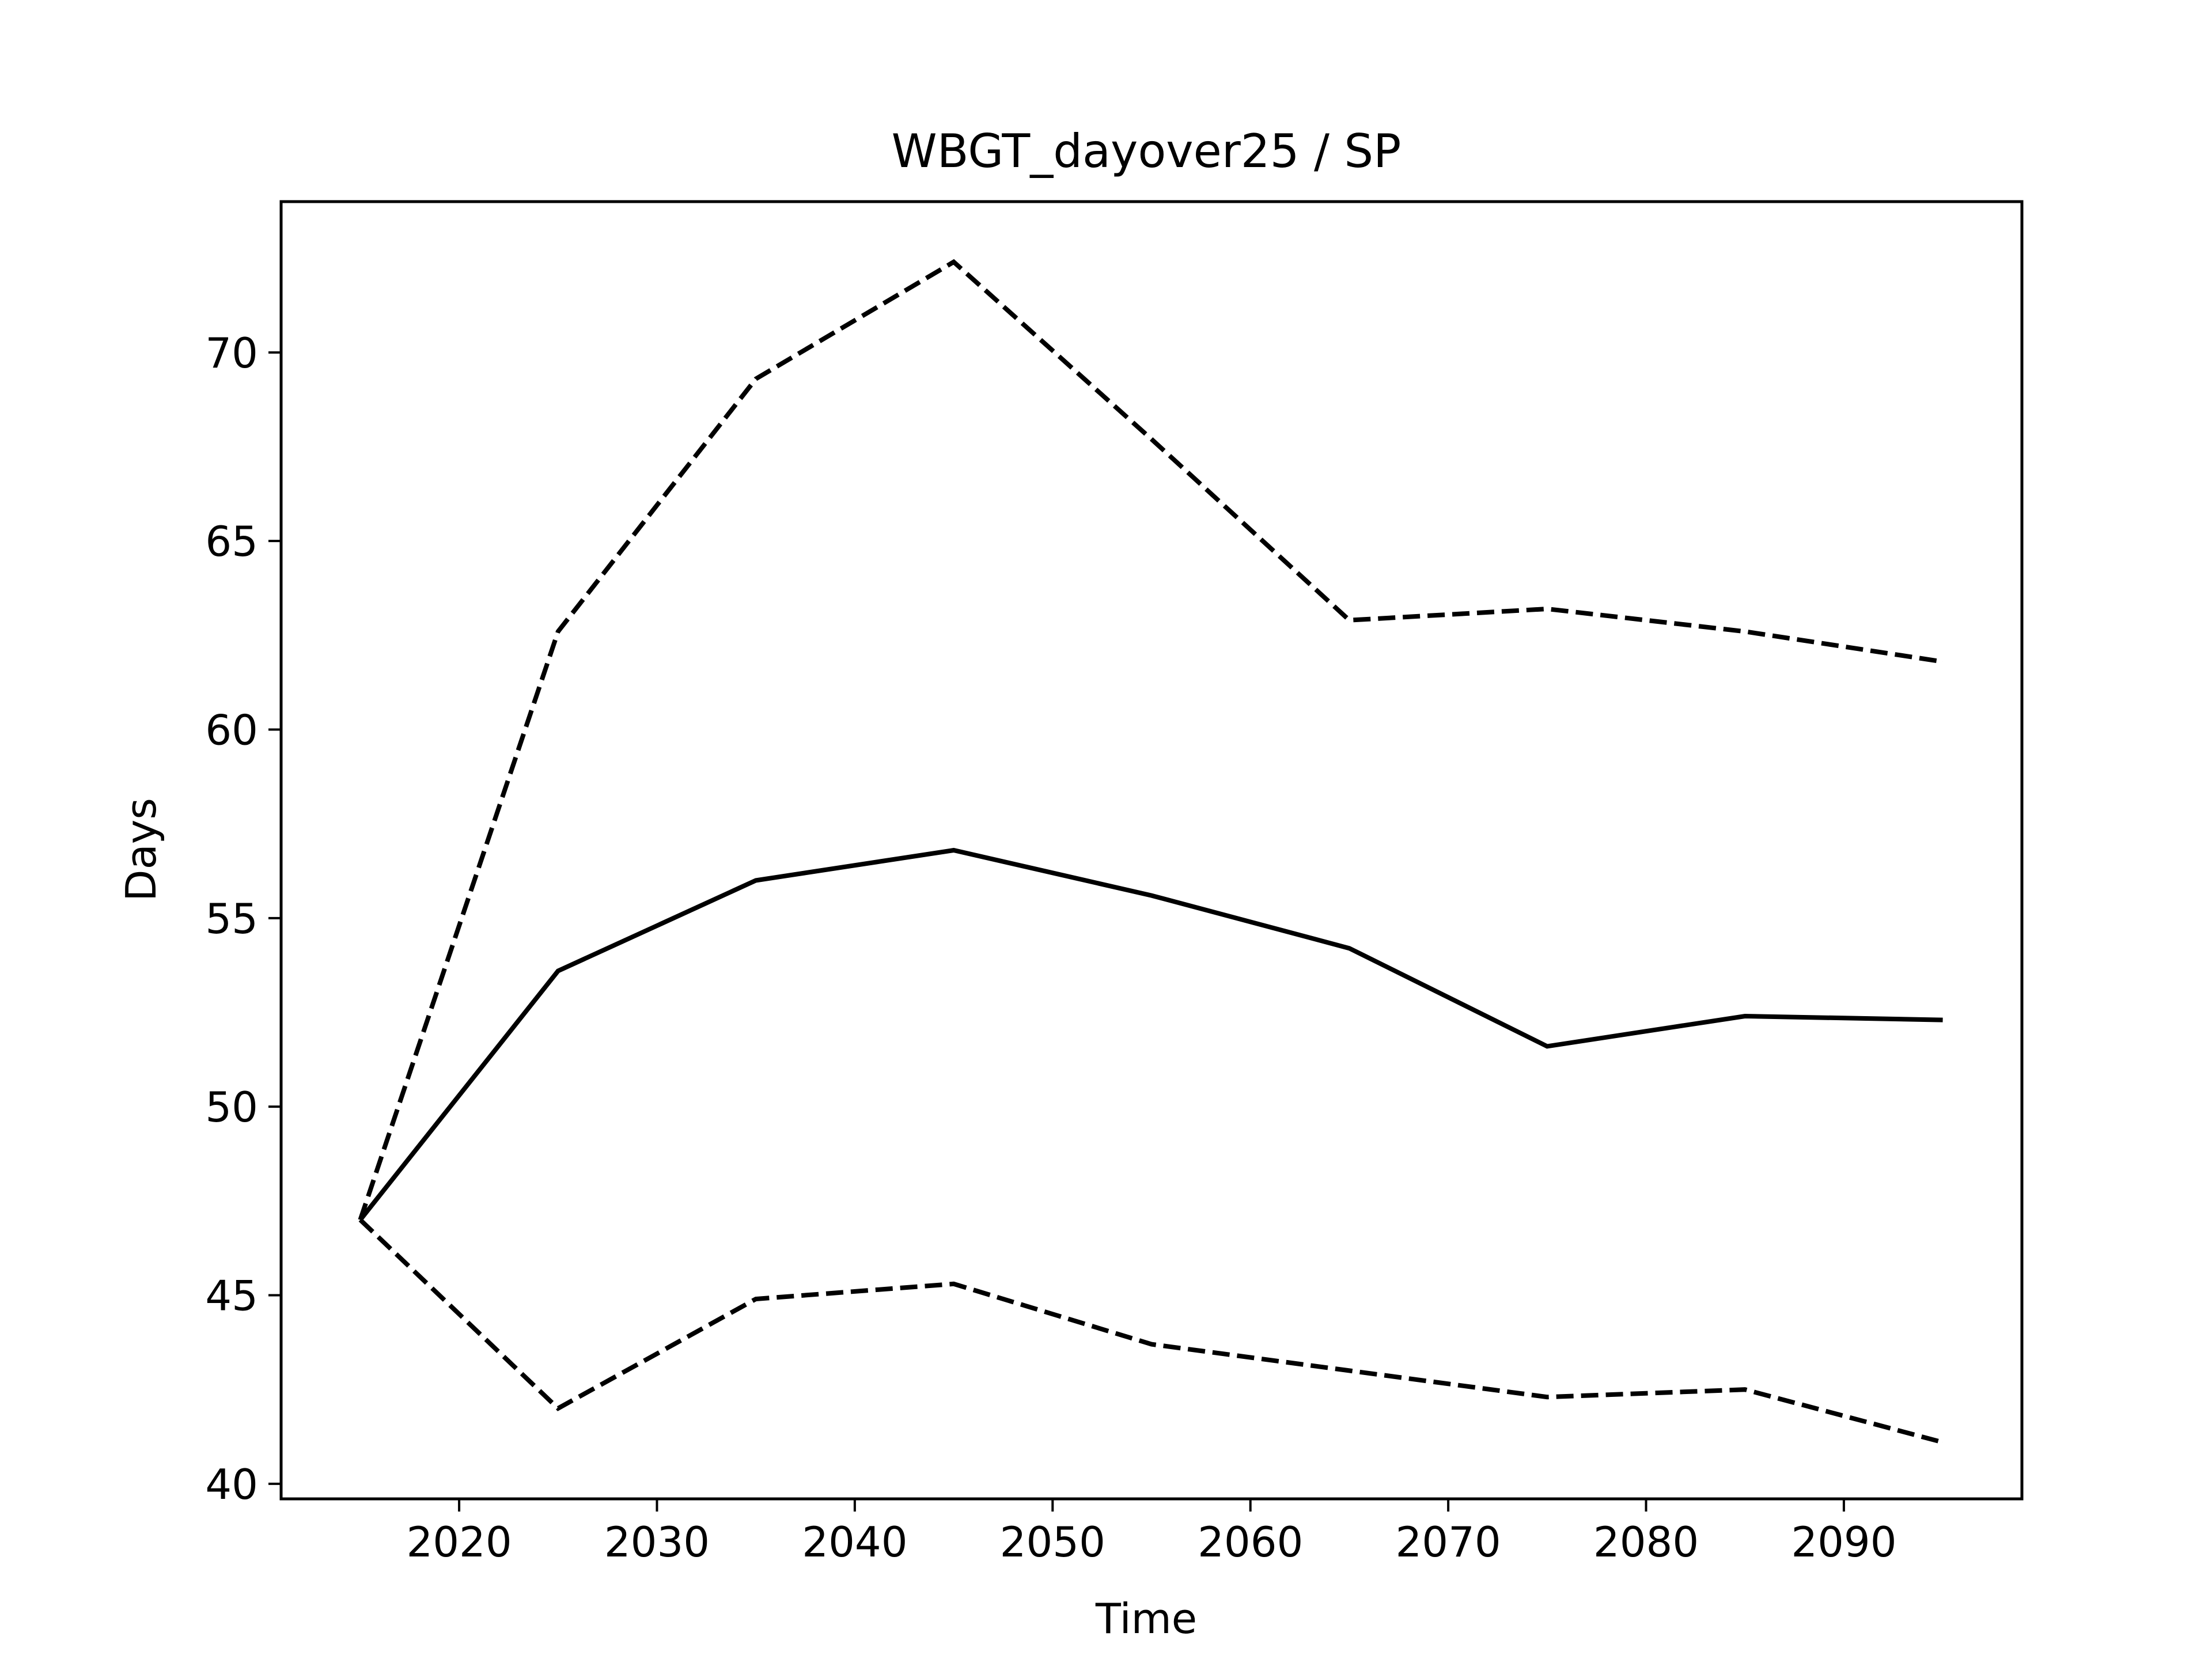  Describe the element at coordinates (1151, 1532) in the screenshot. I see `x-axis: 2020 2030 2040 2050 2060 2070 2080 2090` at that location.